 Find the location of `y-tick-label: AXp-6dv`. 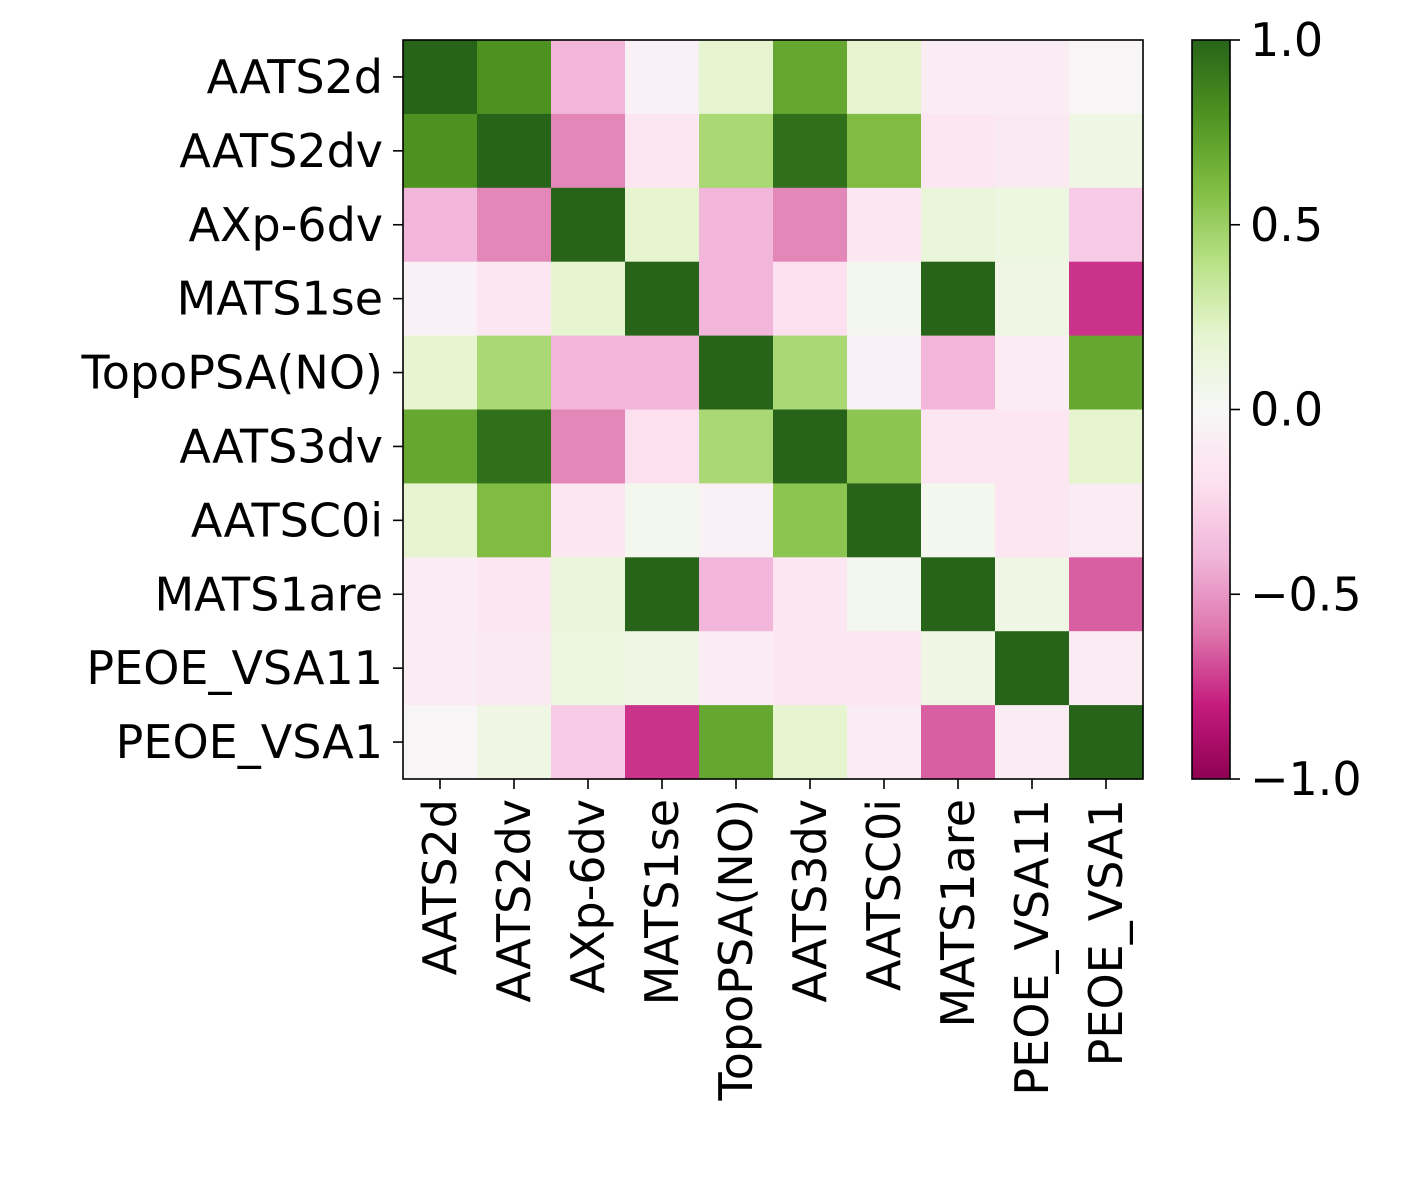

y-tick-label: AXp-6dv is located at coordinates (286, 225).